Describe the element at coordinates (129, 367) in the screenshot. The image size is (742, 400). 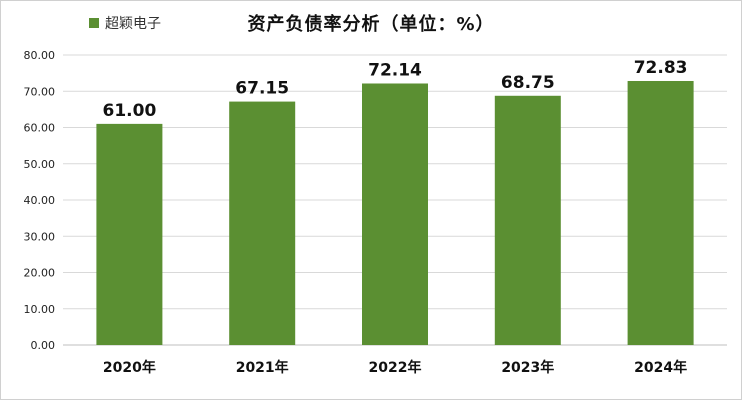
I see `x-tick-label: 2020年` at that location.